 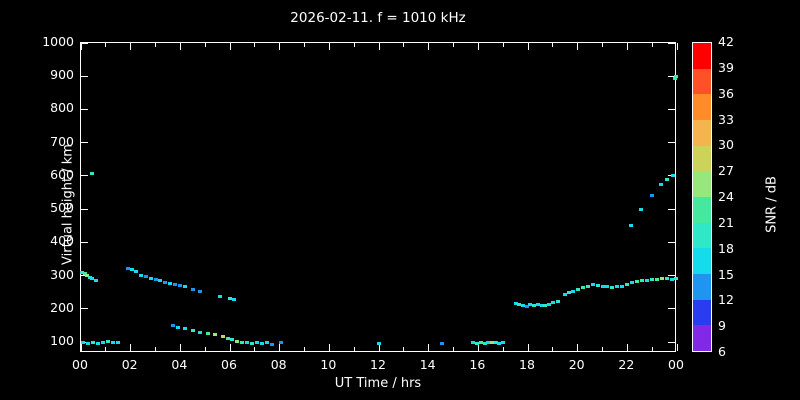 I want to click on colorbar-tick-label: 12, so click(x=726, y=300).